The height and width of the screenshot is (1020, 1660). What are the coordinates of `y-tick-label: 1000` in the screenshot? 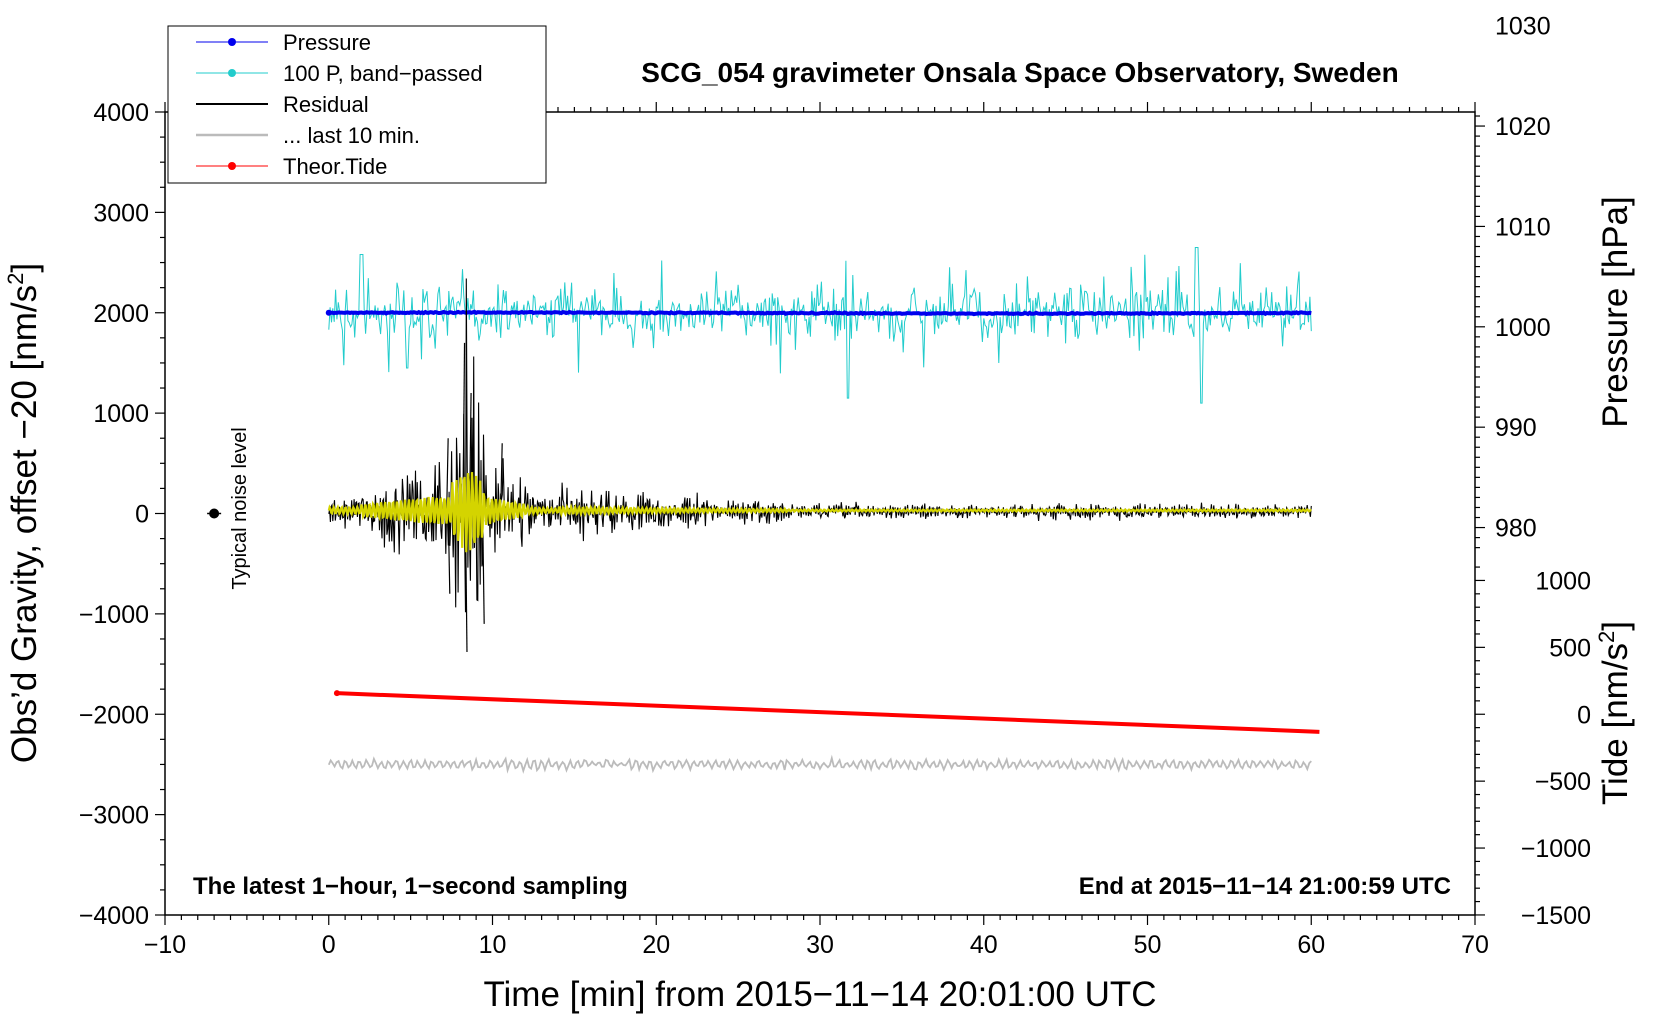 It's located at (121, 414).